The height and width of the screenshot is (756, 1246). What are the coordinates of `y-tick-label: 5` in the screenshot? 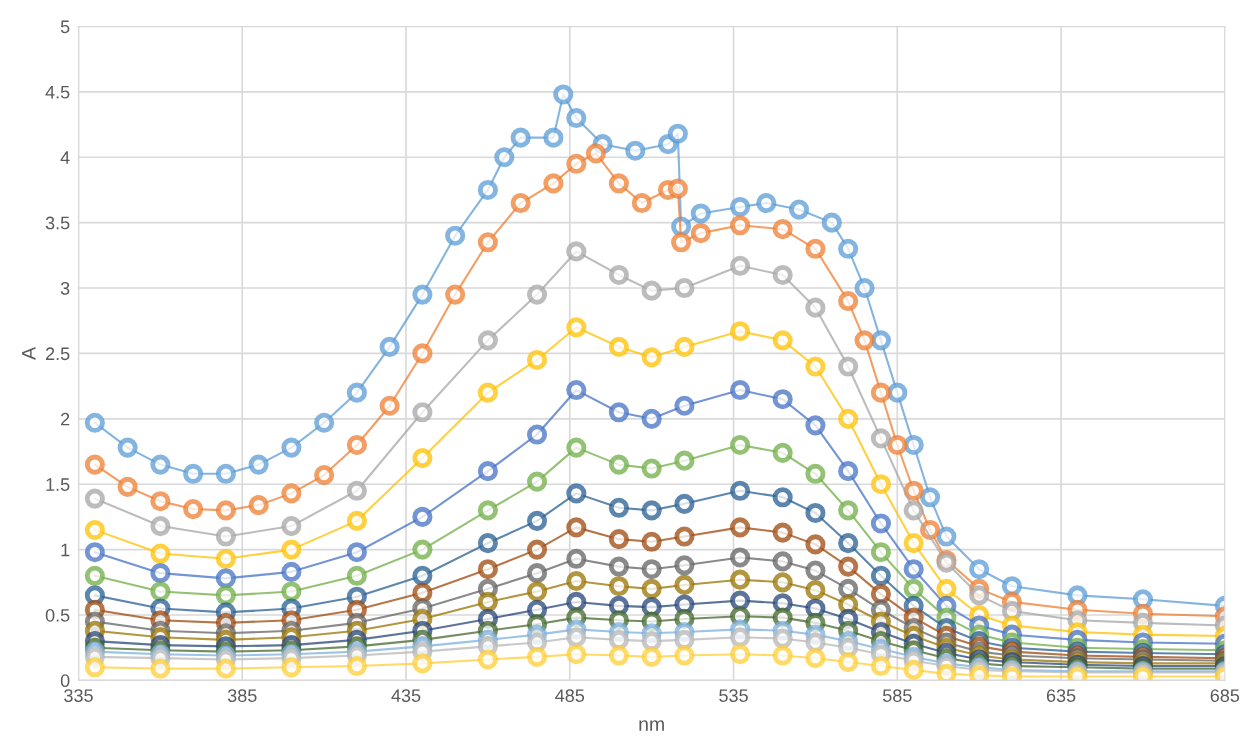 It's located at (65, 27).